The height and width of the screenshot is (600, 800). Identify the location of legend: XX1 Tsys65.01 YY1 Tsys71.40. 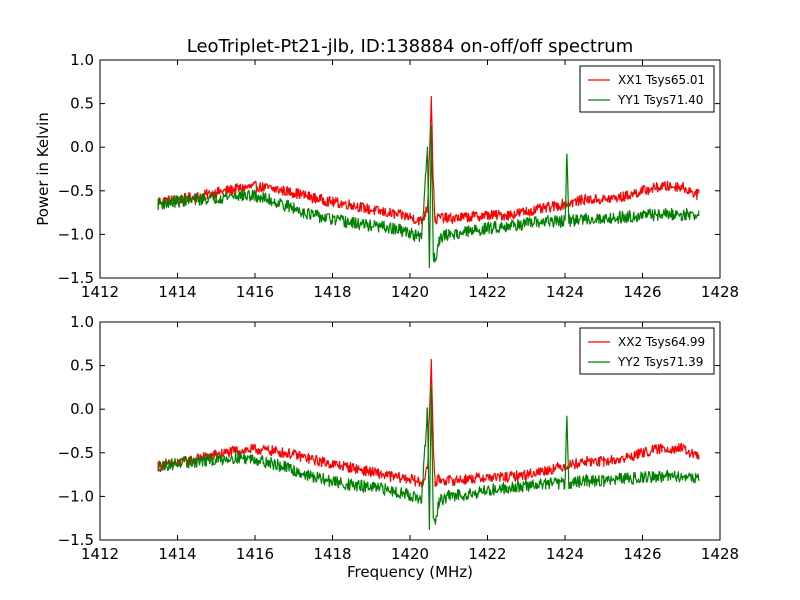
(647, 89).